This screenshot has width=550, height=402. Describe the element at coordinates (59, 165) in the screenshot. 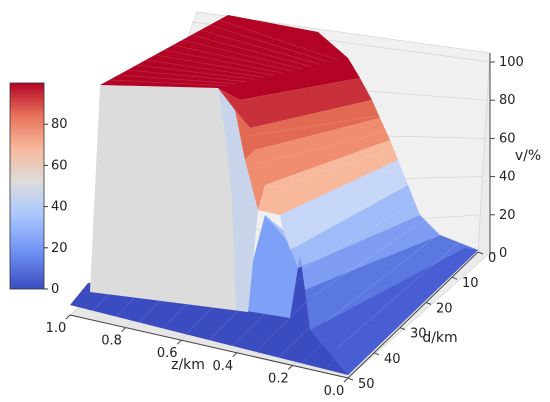

I see `colorbar-tick-label: 60` at that location.